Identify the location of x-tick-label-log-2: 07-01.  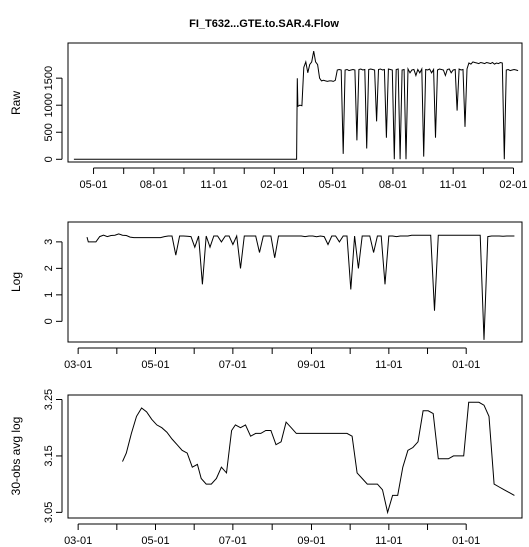
(233, 365).